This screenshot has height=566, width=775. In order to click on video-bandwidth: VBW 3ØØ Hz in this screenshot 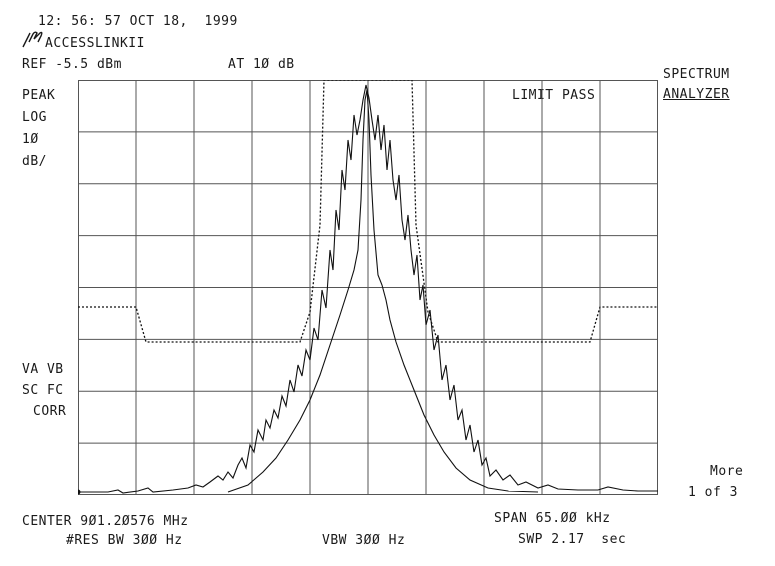, I will do `click(364, 540)`.